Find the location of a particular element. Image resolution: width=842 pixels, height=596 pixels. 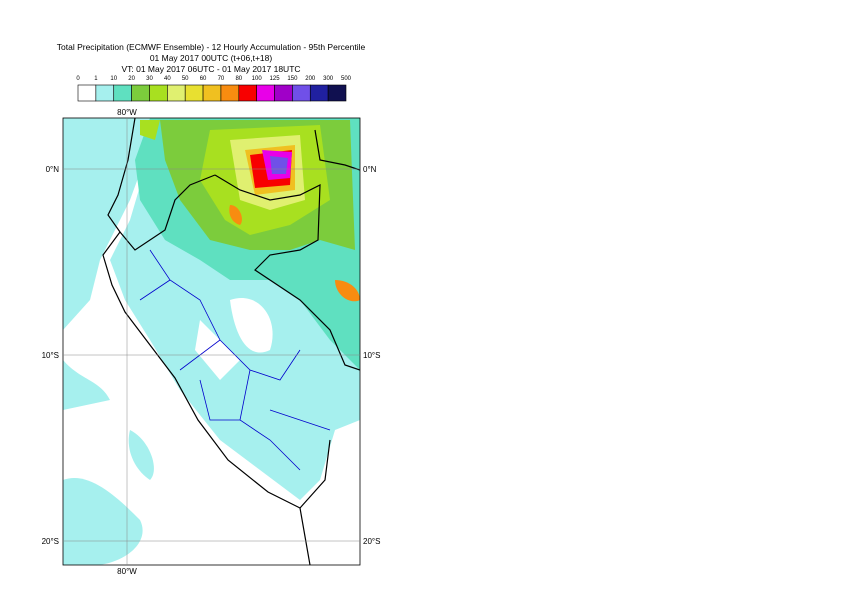

colorbar-label: 100 is located at coordinates (257, 79).